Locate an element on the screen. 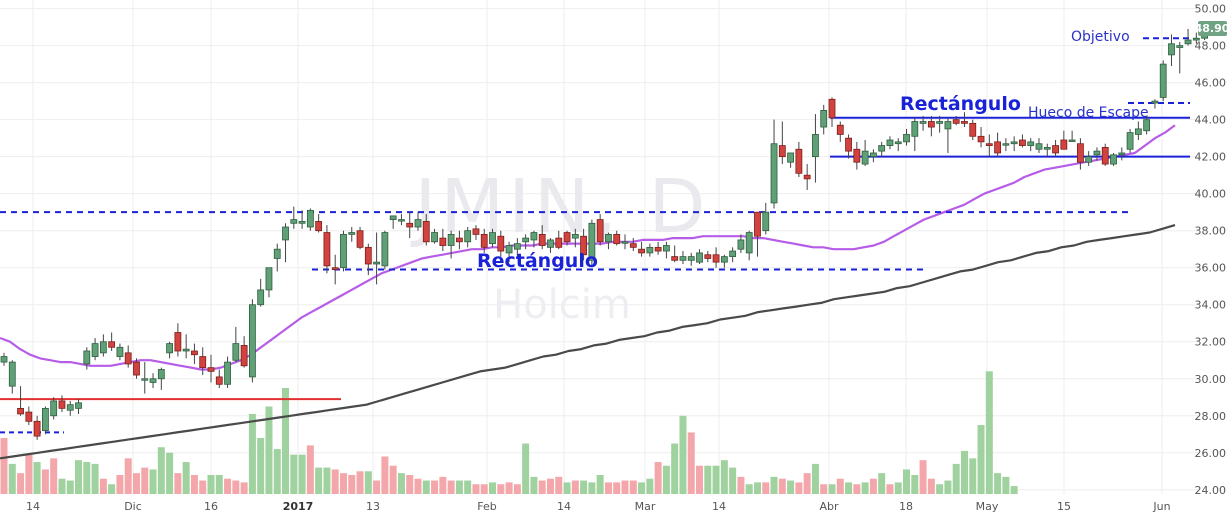 This screenshot has width=1227, height=514. y-tick-label: 36.00 is located at coordinates (1211, 268).